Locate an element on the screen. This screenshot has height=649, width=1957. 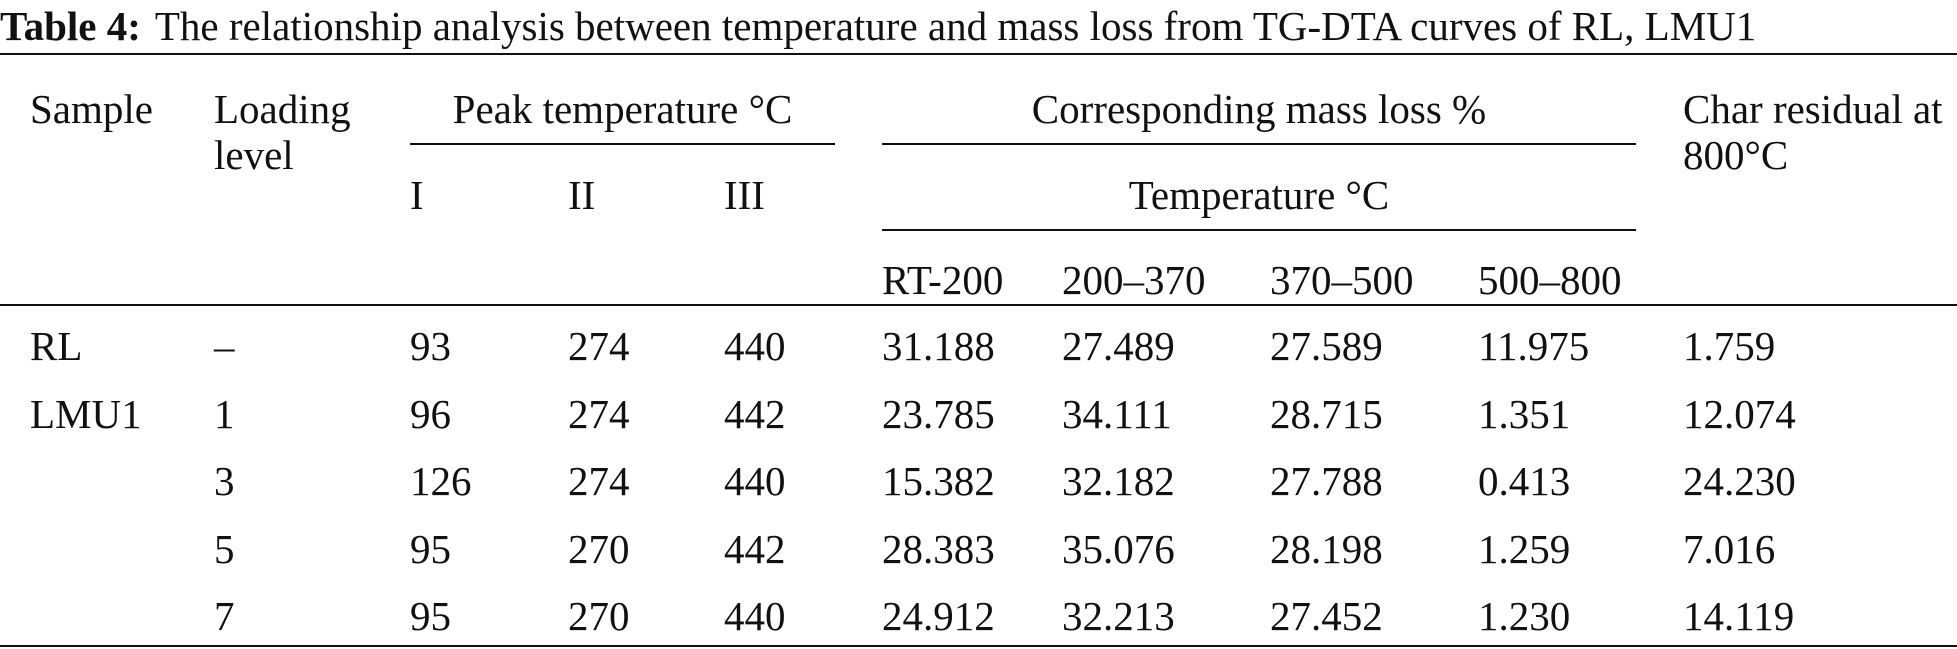
cell-mass-rt-200: 31.188 is located at coordinates (938, 346).